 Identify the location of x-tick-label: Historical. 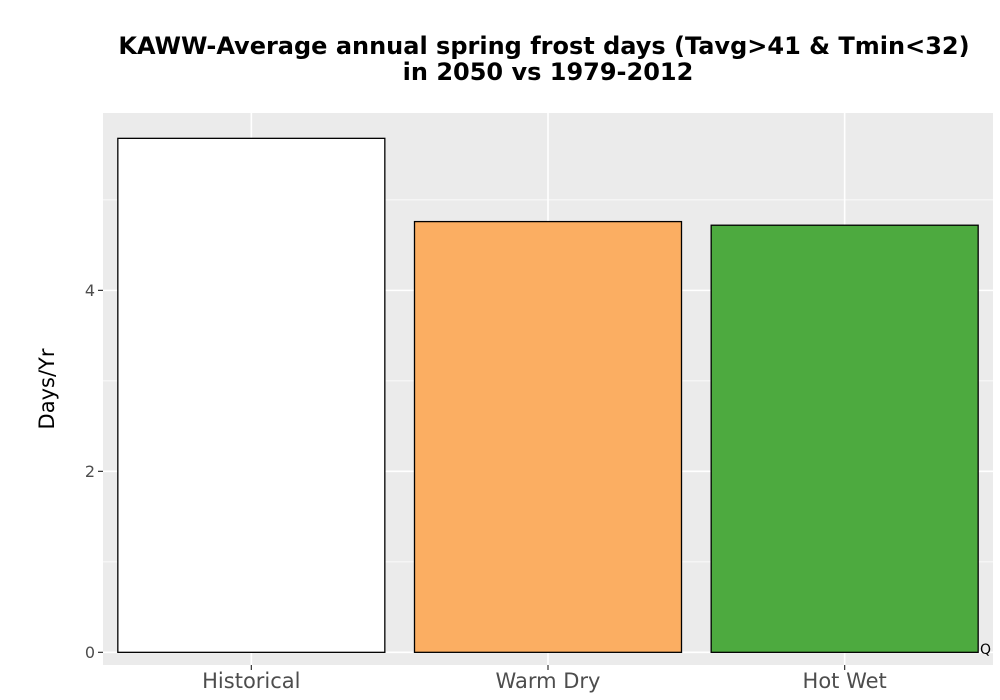
(251, 681).